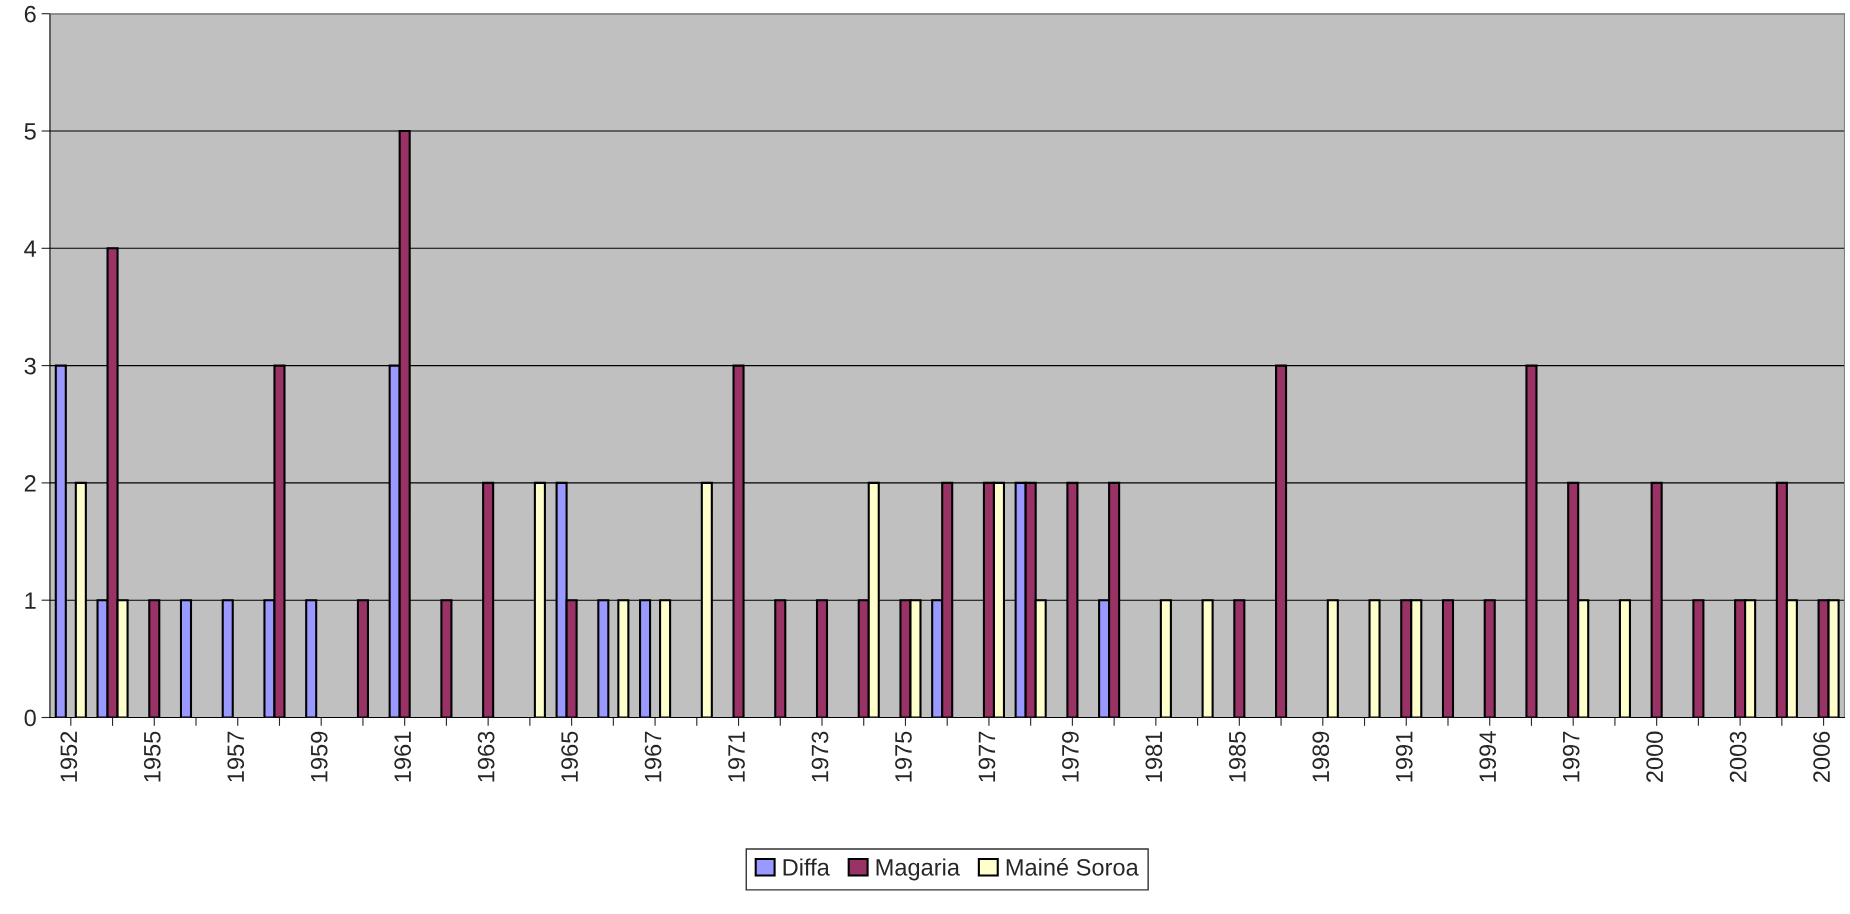  Describe the element at coordinates (903, 756) in the screenshot. I see `x-tick-label: 1975` at that location.